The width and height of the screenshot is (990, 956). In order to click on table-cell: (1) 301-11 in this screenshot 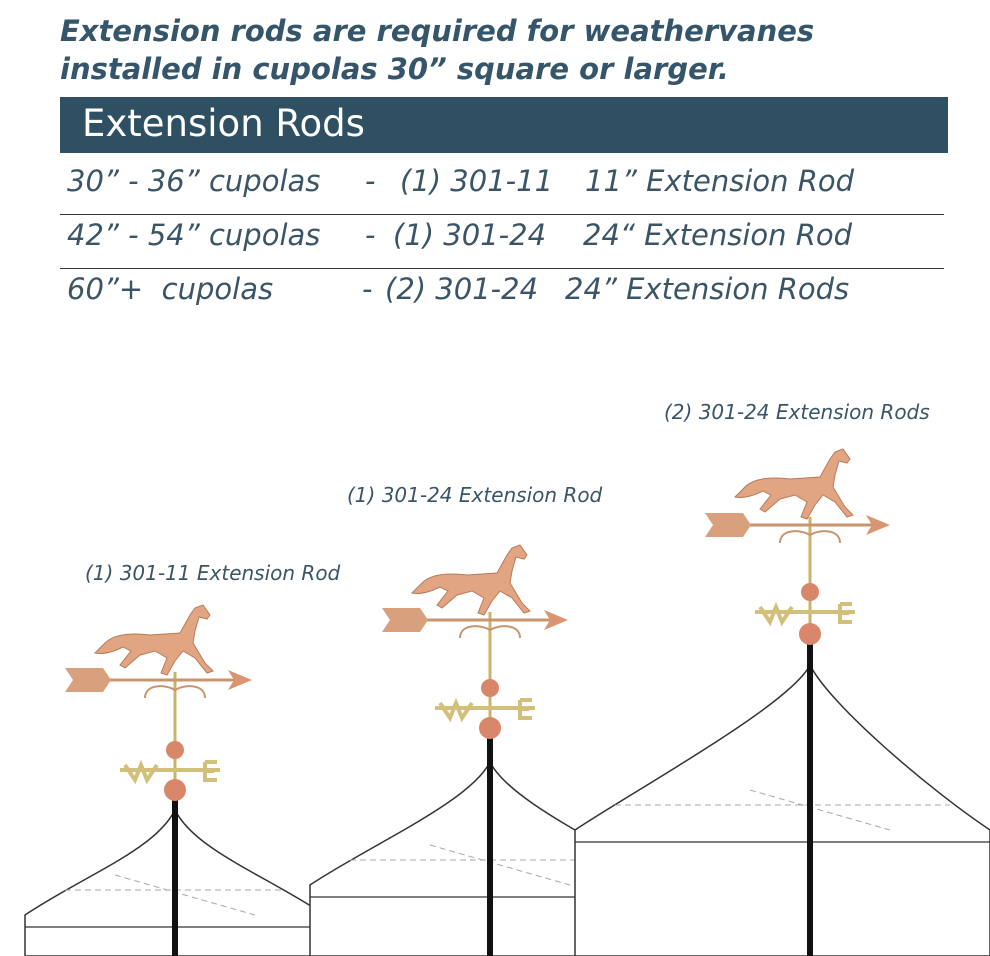, I will do `click(477, 181)`.